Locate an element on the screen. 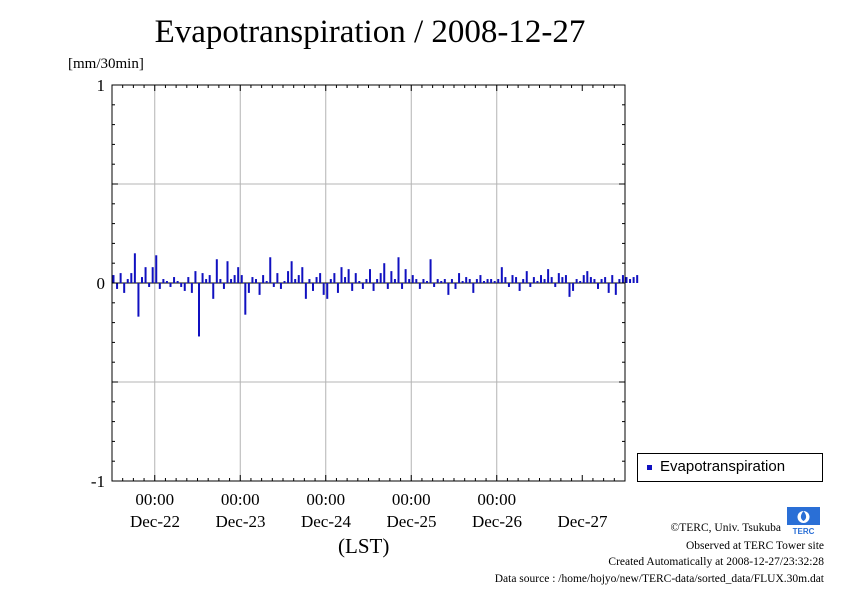 The image size is (842, 595). credit-observed: Observed at TERC Tower site is located at coordinates (754, 546).